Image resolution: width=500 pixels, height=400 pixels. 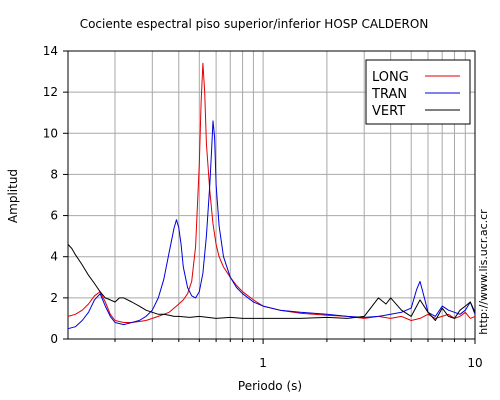 I want to click on y-tick-label: 0, so click(x=54, y=339).